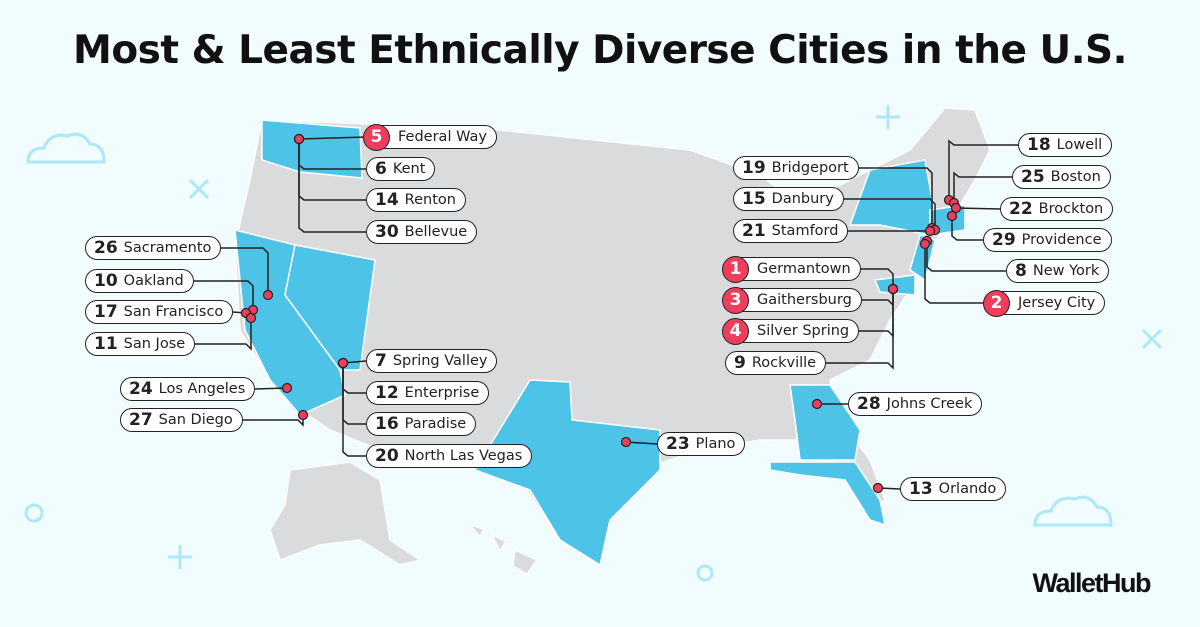 This screenshot has width=1200, height=627. What do you see at coordinates (409, 169) in the screenshot?
I see `city-name: Kent` at bounding box center [409, 169].